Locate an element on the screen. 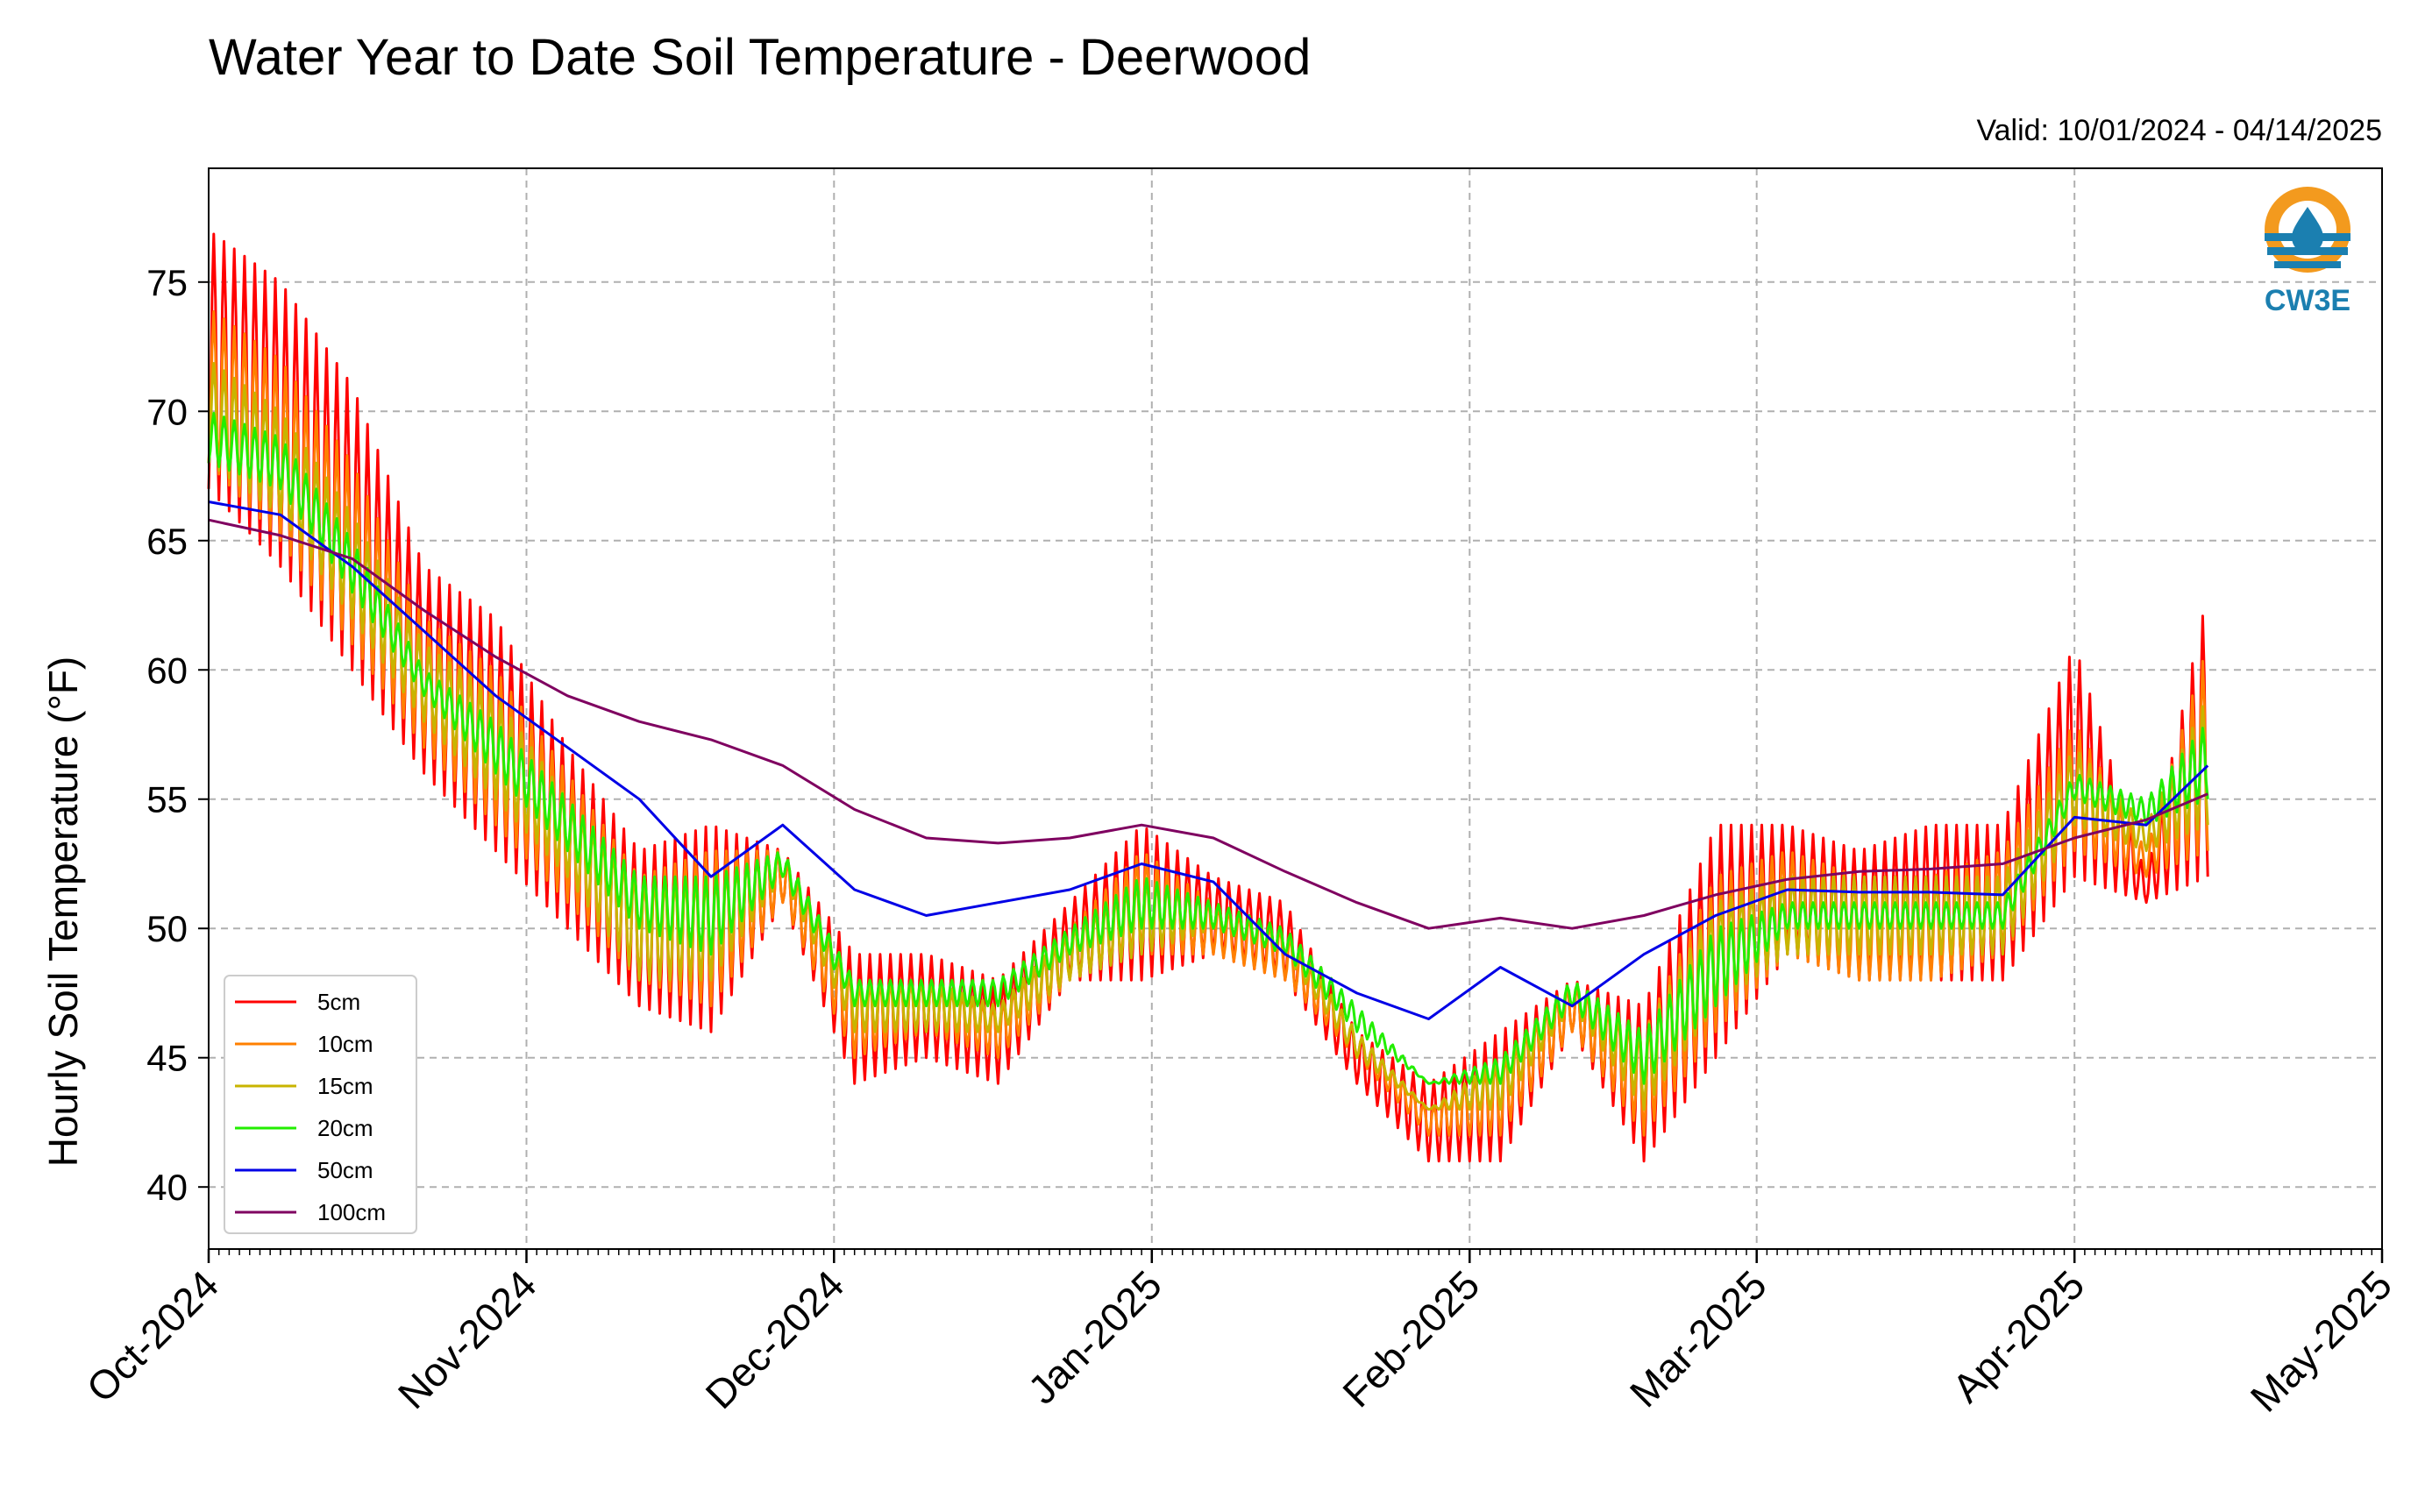  y-tick-label: 65 is located at coordinates (167, 541).